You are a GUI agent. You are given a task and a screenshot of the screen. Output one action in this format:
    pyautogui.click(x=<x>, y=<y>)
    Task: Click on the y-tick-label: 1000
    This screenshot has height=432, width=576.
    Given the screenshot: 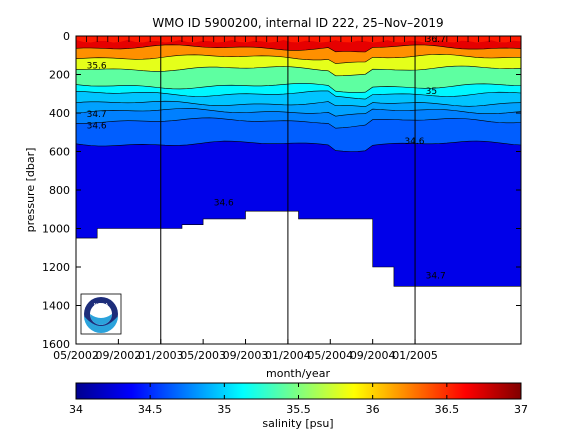 What is the action you would take?
    pyautogui.click(x=56, y=229)
    